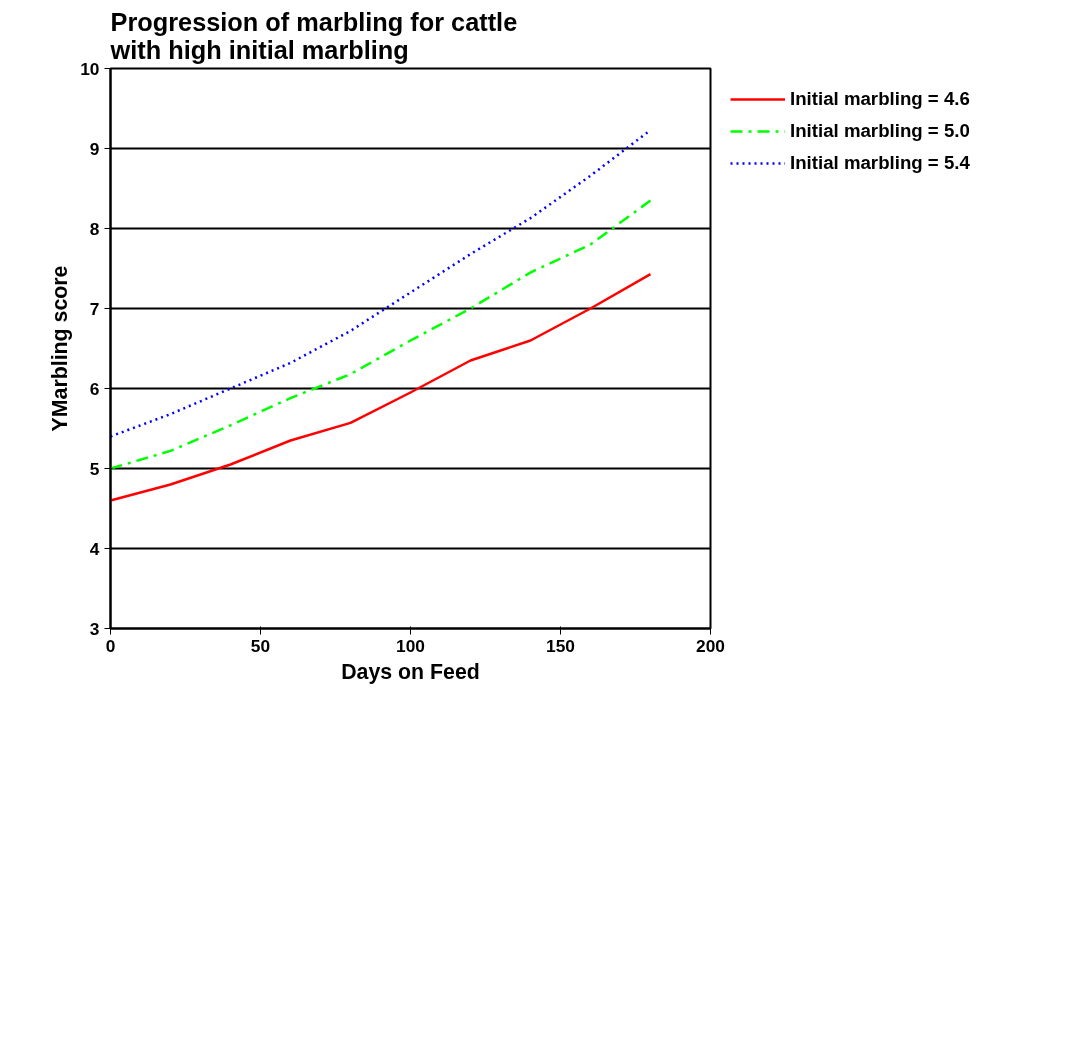  Describe the element at coordinates (560, 645) in the screenshot. I see `x-tick-label: 150` at that location.